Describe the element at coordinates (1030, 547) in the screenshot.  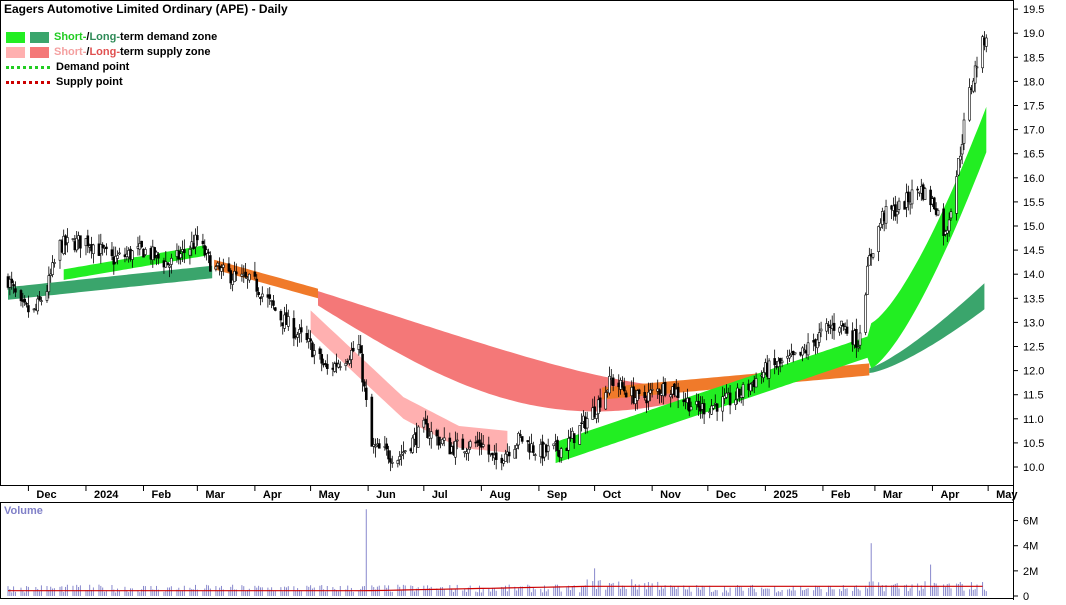
I see `volume-tick-label: 4M` at that location.